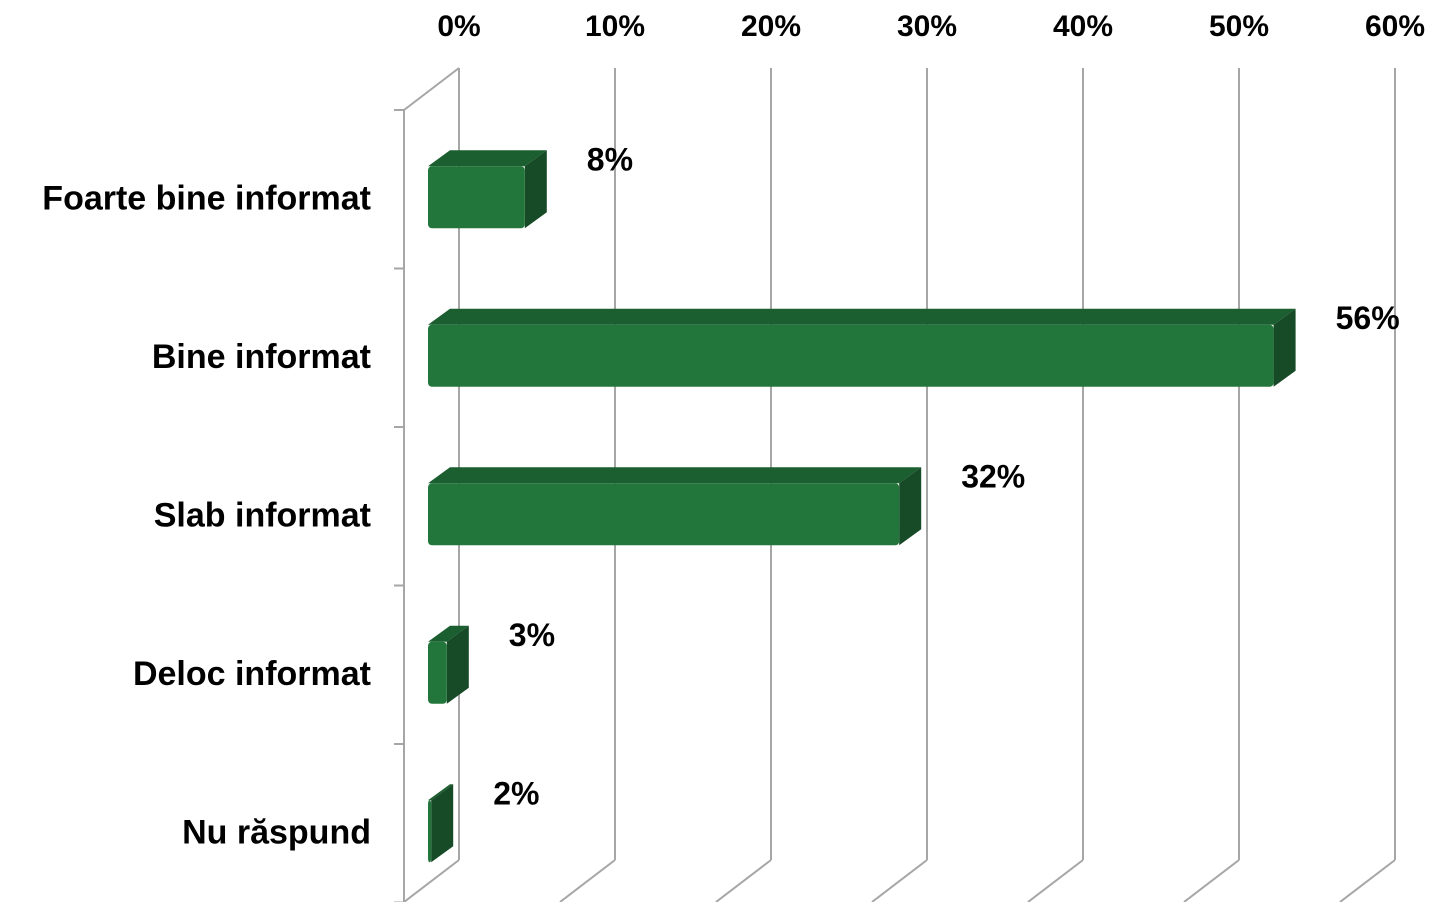  Describe the element at coordinates (1239, 26) in the screenshot. I see `x-tick-label: 50%` at that location.